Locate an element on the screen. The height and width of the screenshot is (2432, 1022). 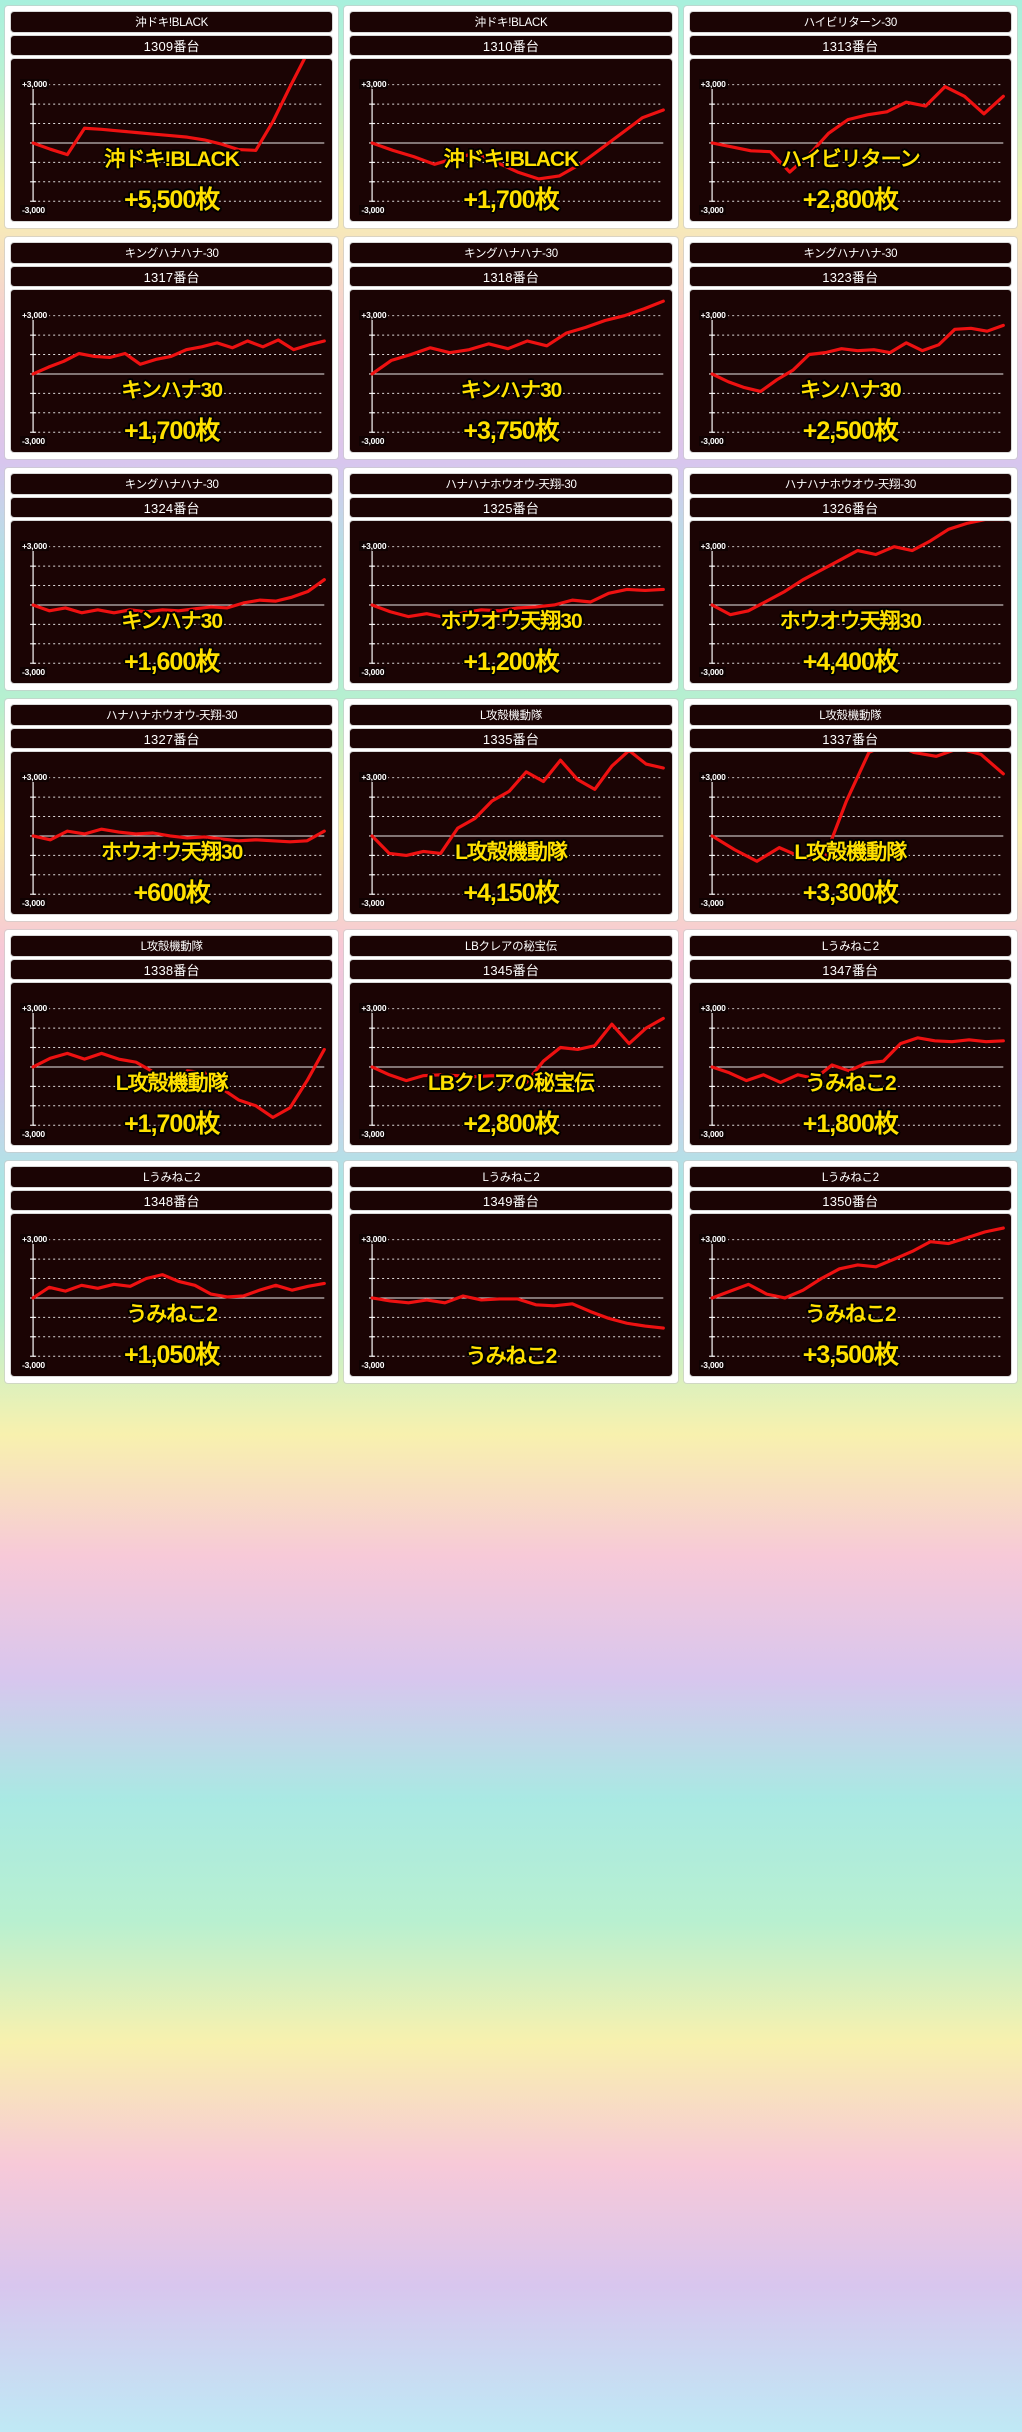
machine-number: 1324番台 is located at coordinates (172, 507).